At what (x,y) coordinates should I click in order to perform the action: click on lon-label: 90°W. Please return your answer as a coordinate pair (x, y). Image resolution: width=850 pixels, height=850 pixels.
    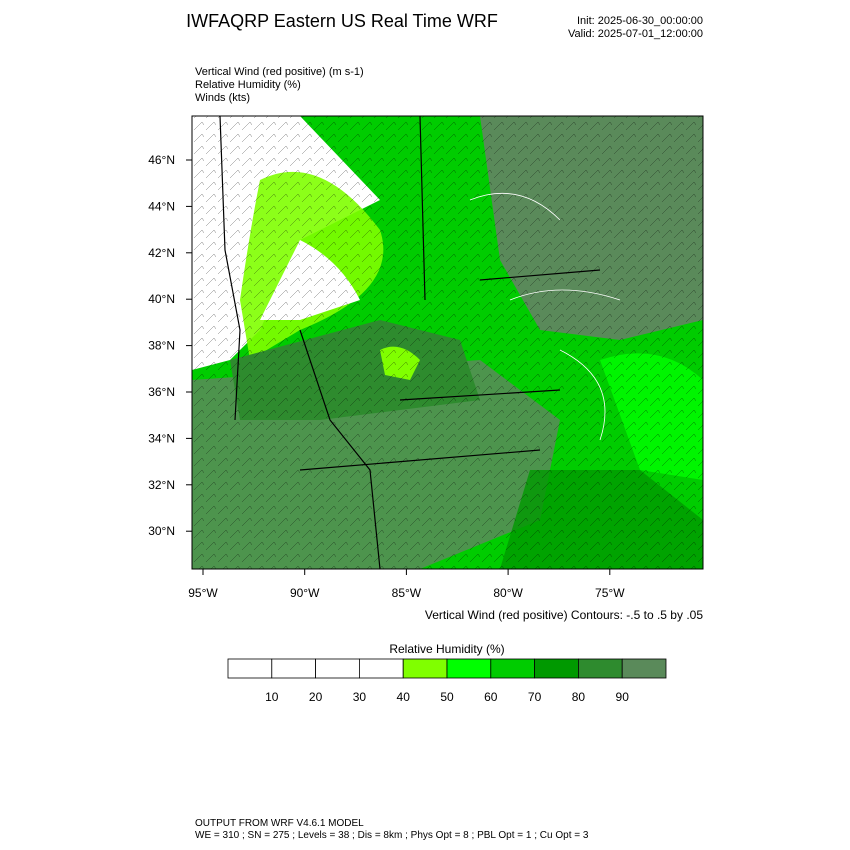
    Looking at the image, I should click on (305, 593).